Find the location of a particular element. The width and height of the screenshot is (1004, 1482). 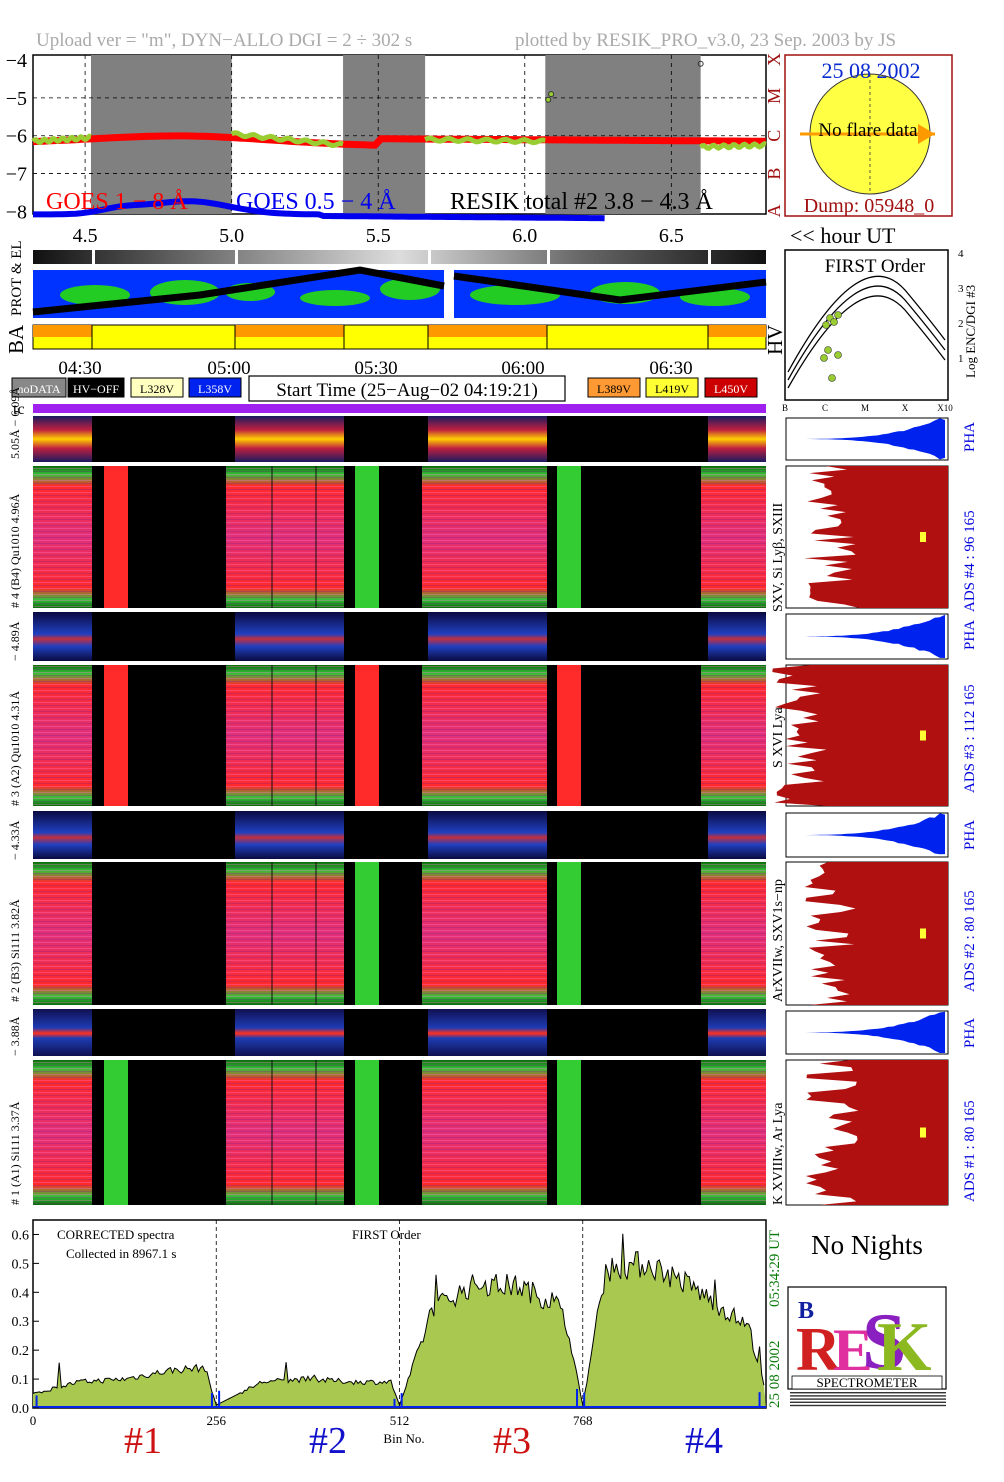

ch1-ads: ADS #1 : 80 165 is located at coordinates (970, 1151).